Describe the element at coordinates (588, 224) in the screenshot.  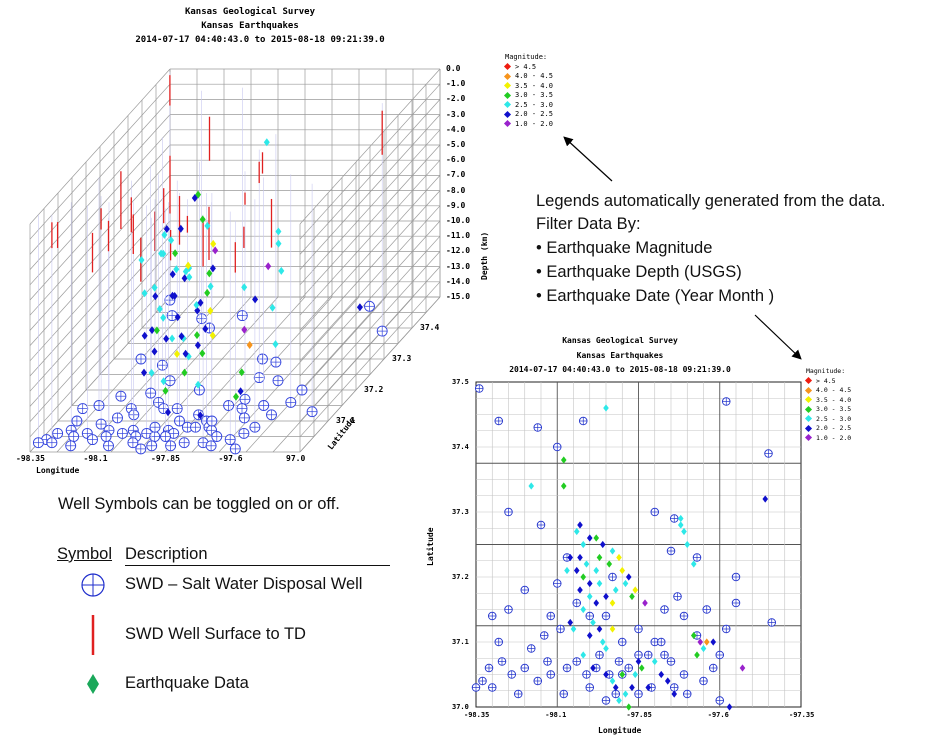
I see `filter-heading: Filter Data By:` at that location.